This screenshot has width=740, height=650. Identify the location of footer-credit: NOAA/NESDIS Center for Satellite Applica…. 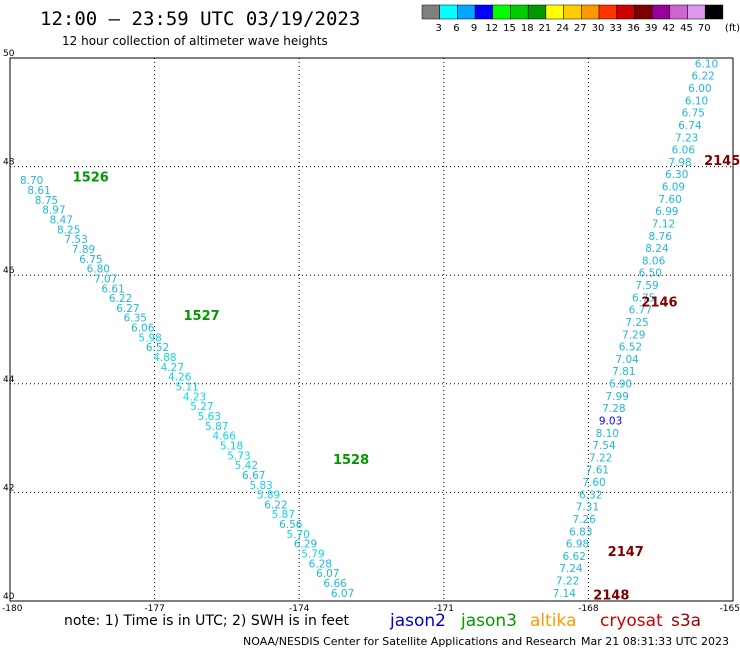
(409, 641).